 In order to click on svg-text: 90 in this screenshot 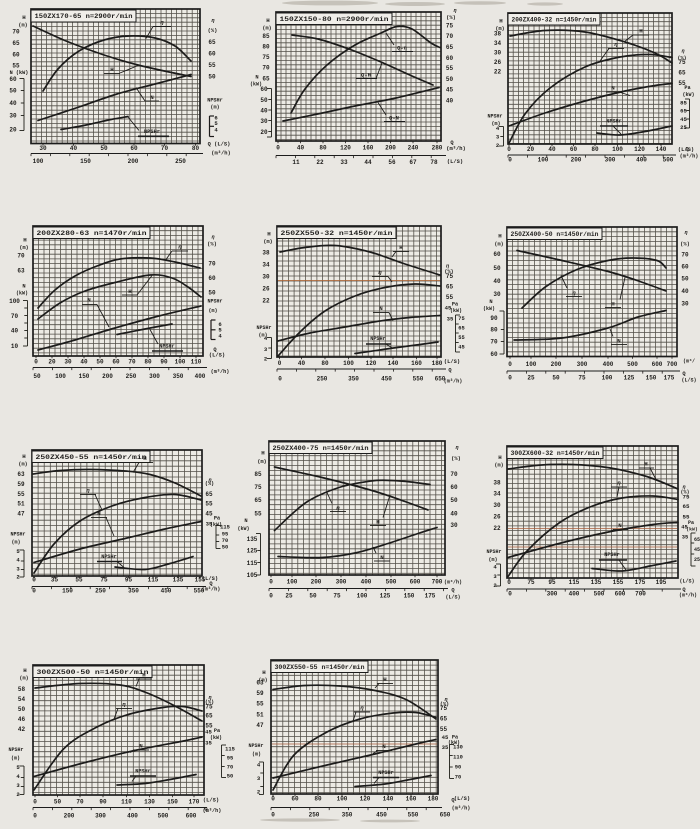, I will do `click(458, 768)`.